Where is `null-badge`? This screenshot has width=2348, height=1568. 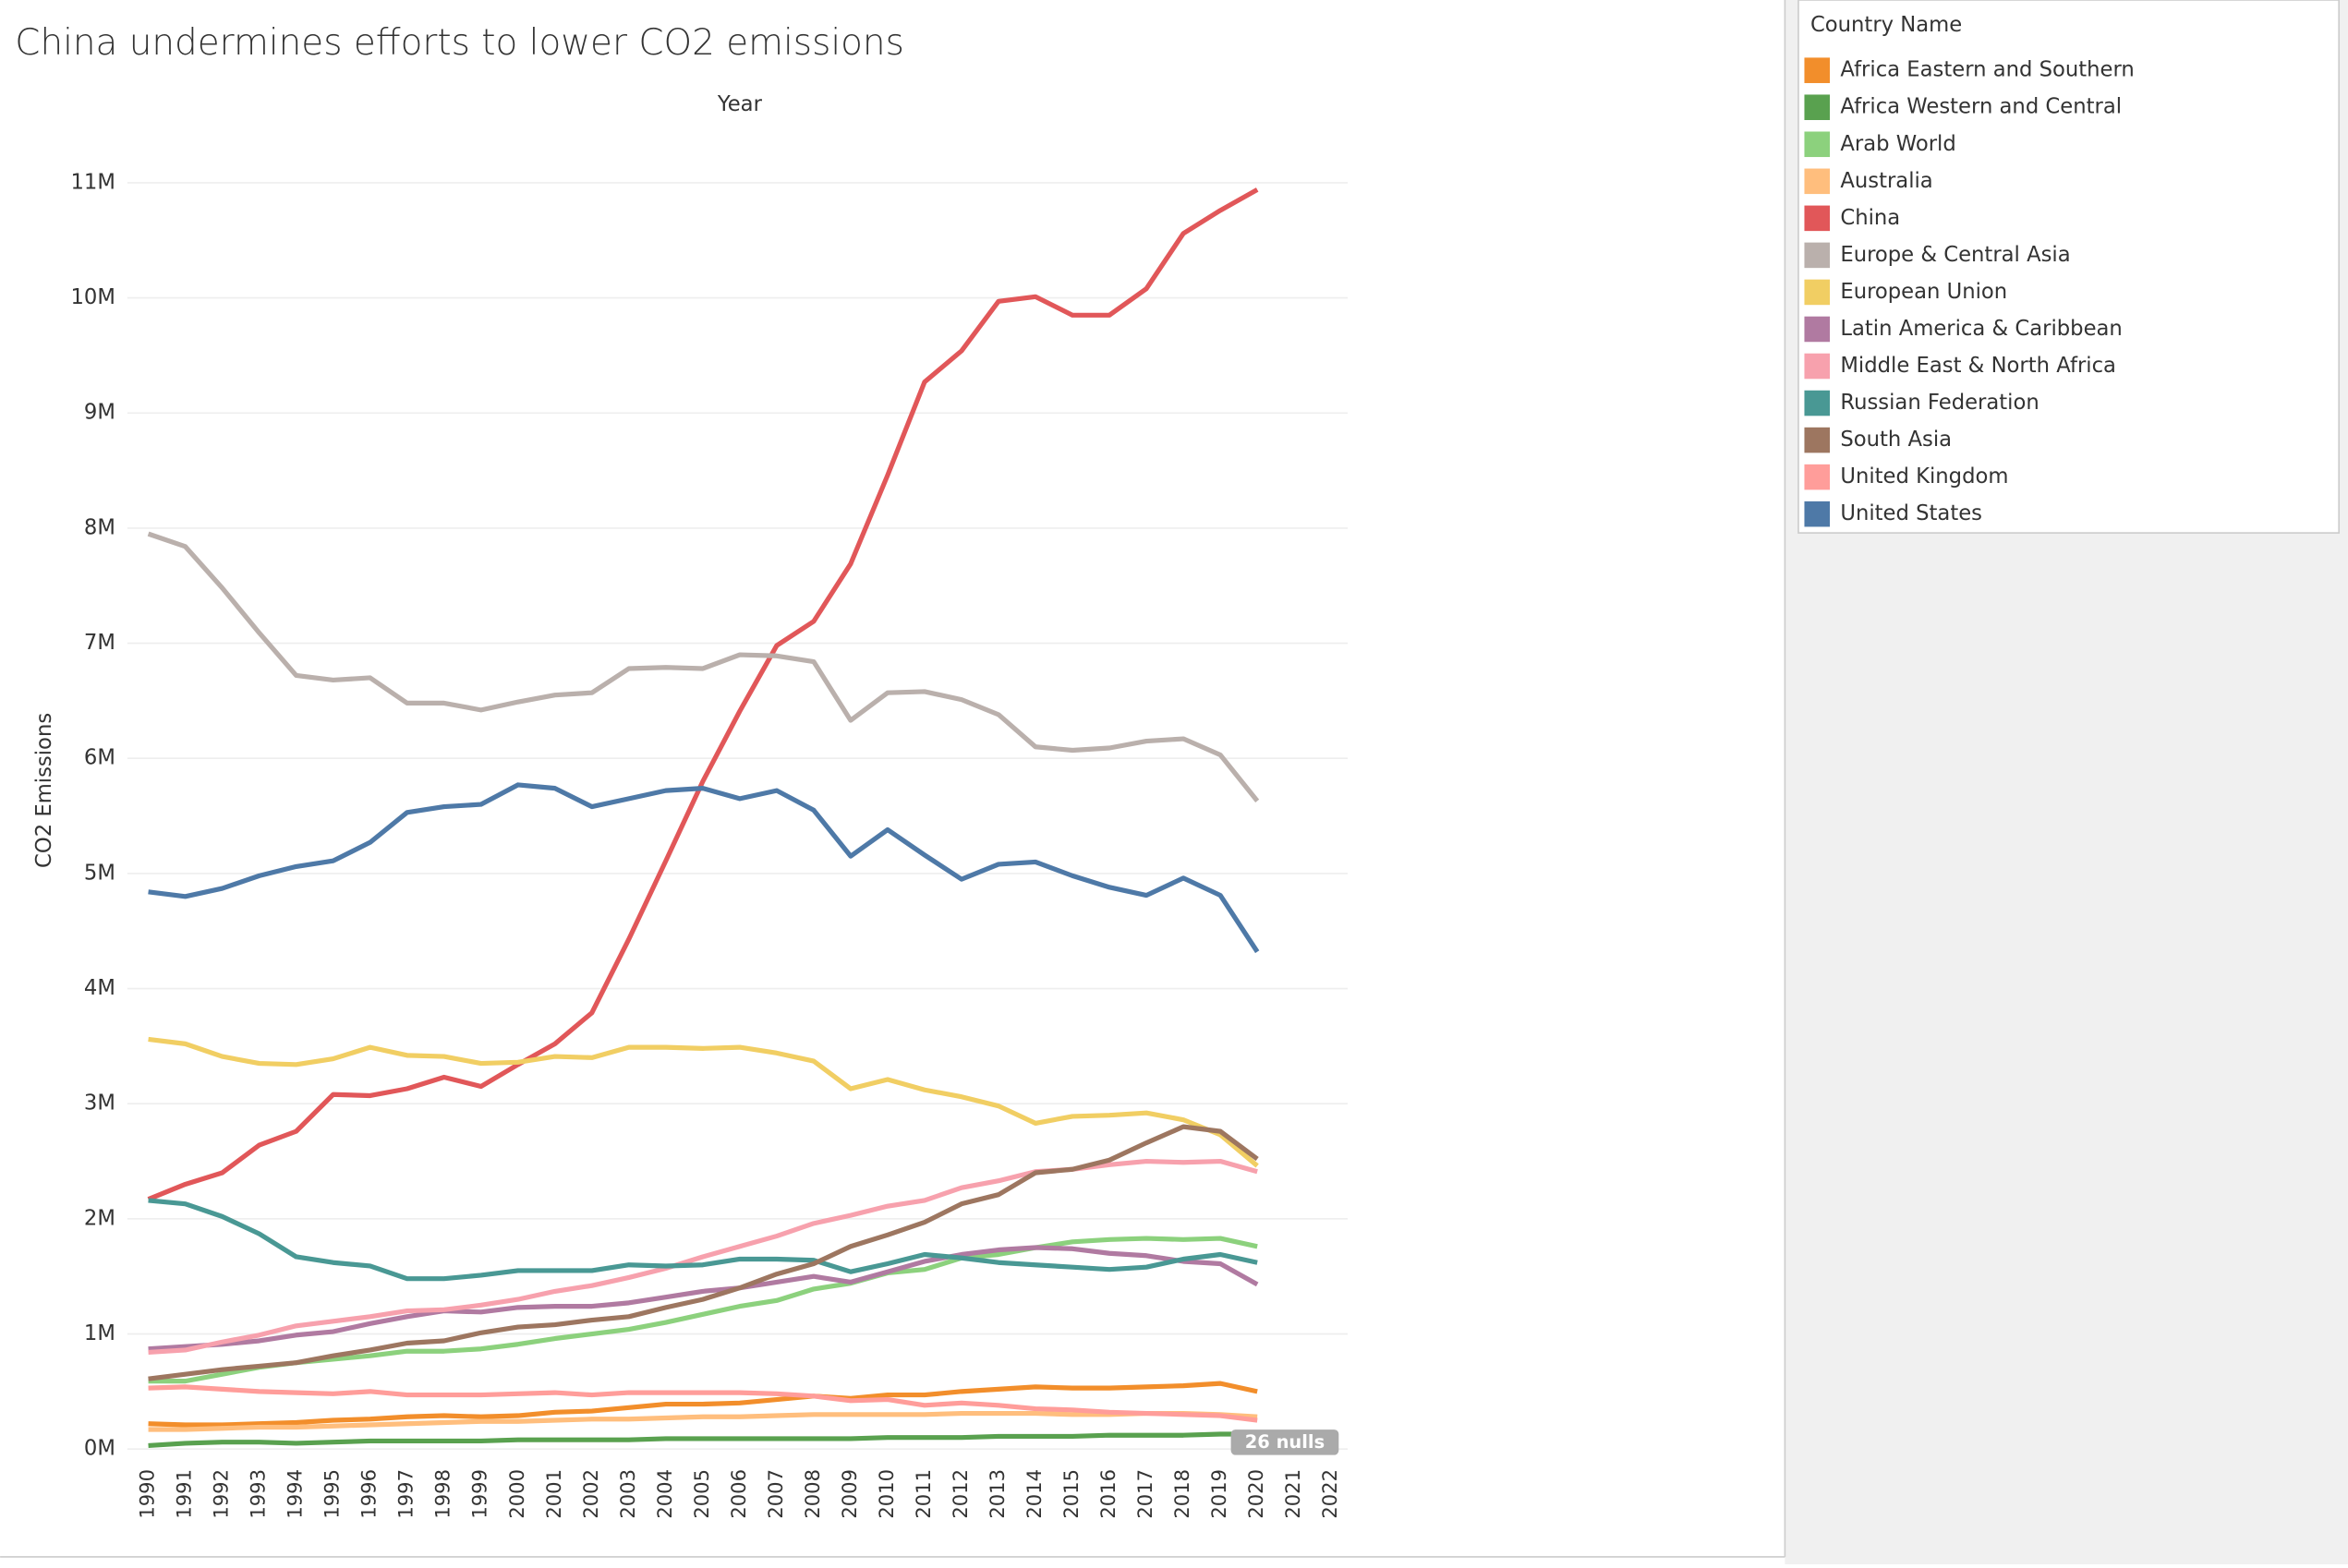
null-badge is located at coordinates (1284, 1442).